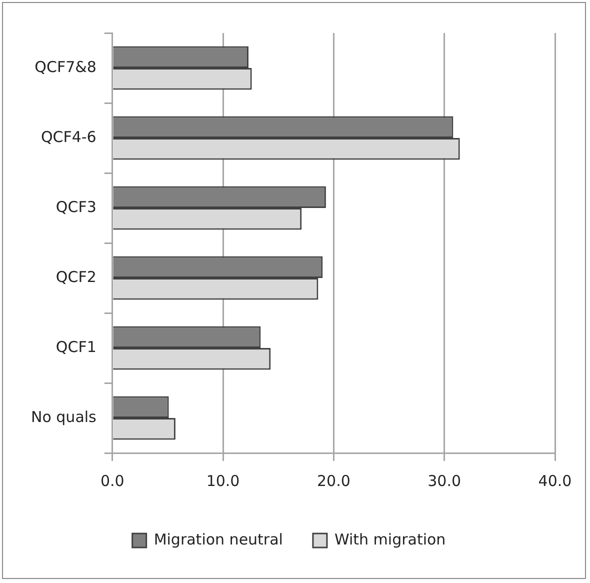 Image resolution: width=590 pixels, height=583 pixels. Describe the element at coordinates (76, 277) in the screenshot. I see `y-tick-label: QCF2` at that location.